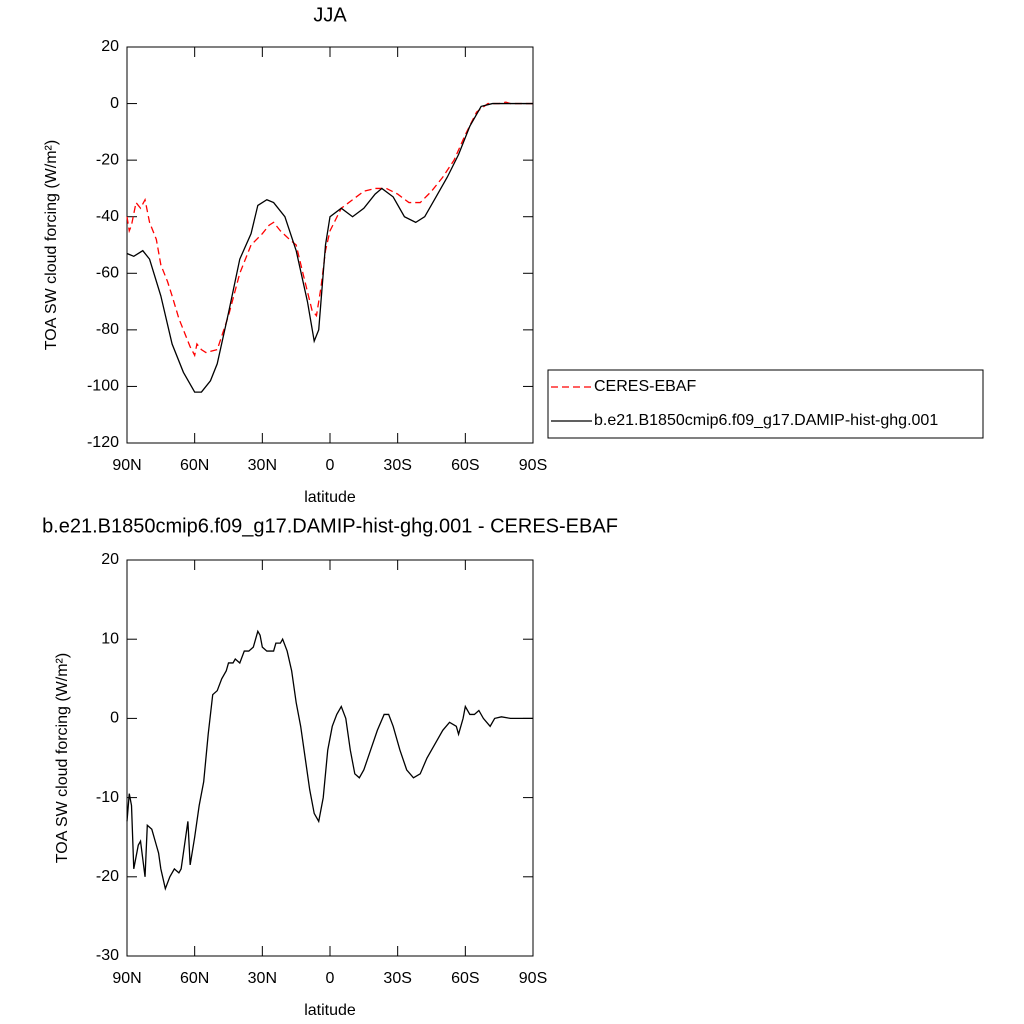 This screenshot has width=1024, height=1024. I want to click on y-tick-label: -40, so click(107, 216).